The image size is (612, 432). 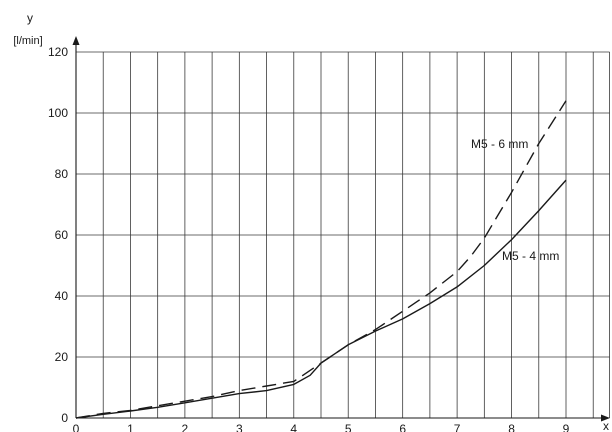 What do you see at coordinates (606, 425) in the screenshot?
I see `x-axis-label: x` at bounding box center [606, 425].